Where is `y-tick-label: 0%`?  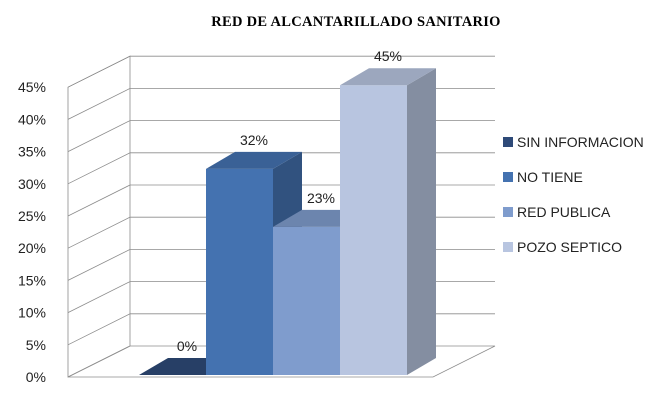 y-tick-label: 0% is located at coordinates (36, 377).